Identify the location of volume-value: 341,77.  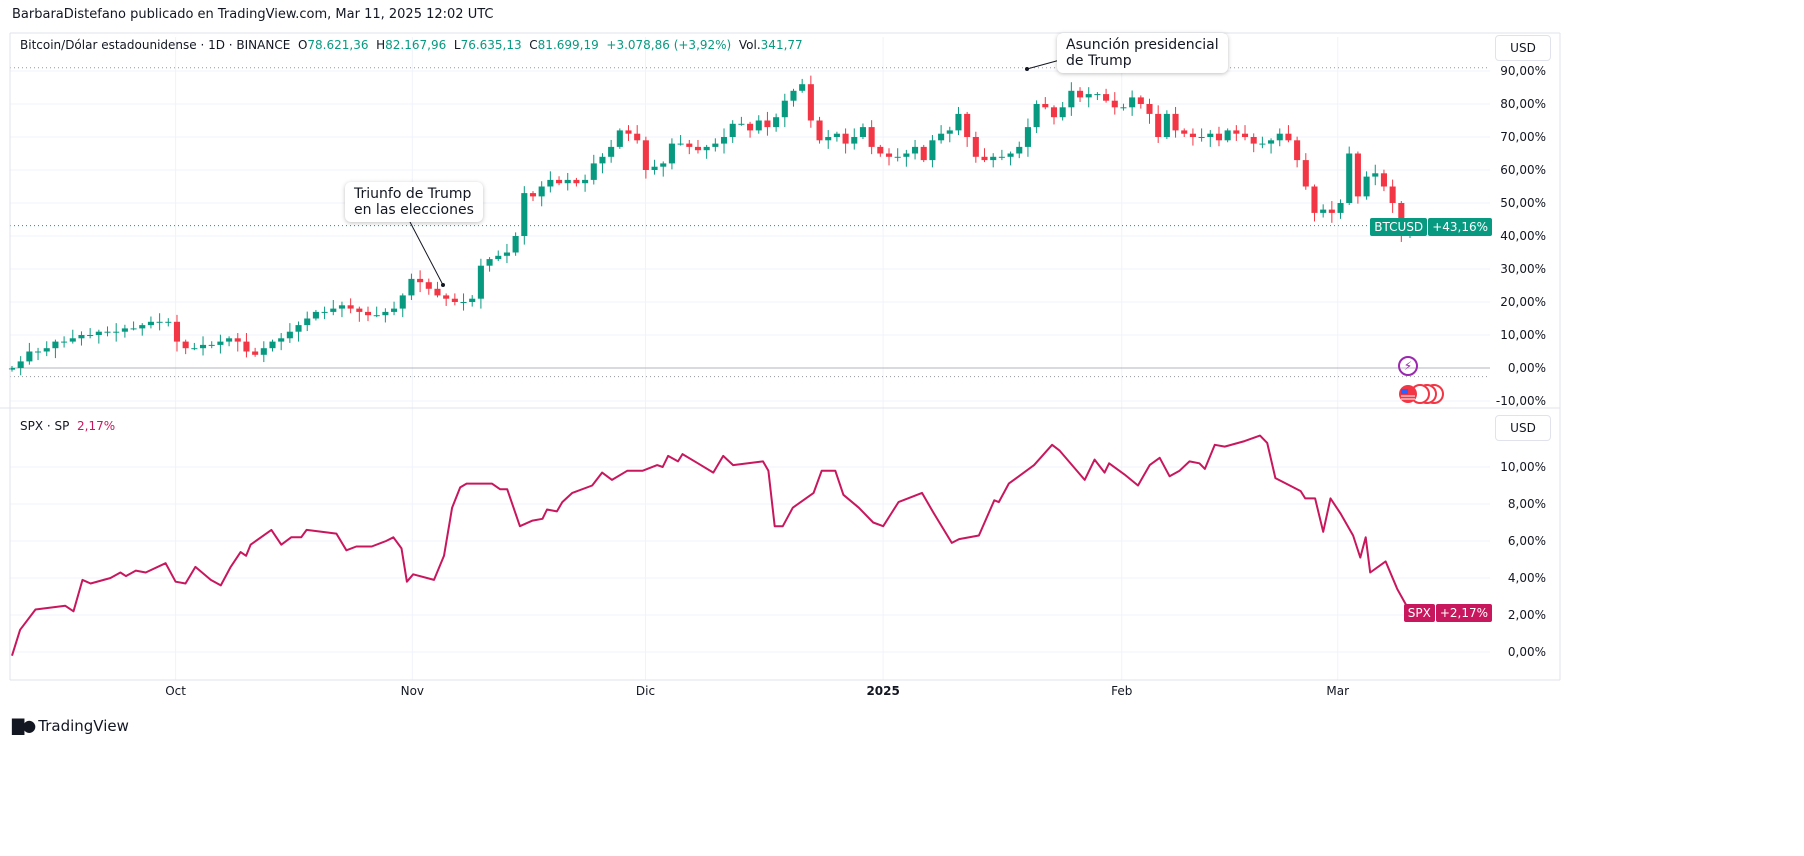
(781, 45).